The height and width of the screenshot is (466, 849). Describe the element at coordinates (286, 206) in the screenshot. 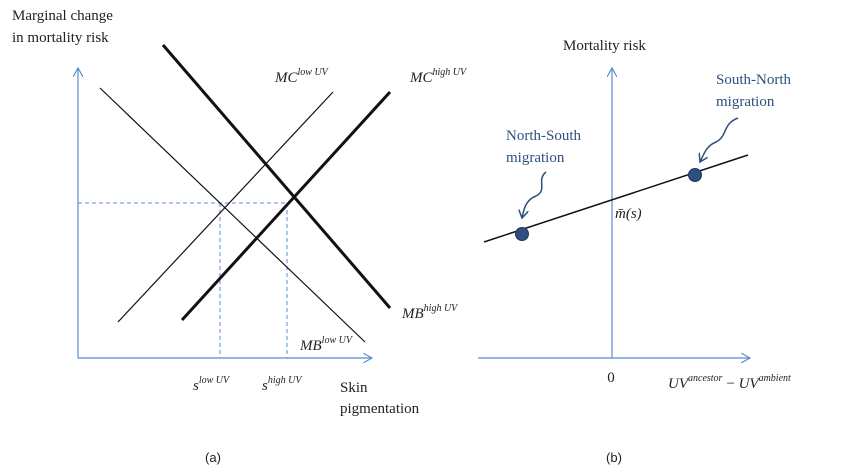

I see `mc-high-curve` at that location.